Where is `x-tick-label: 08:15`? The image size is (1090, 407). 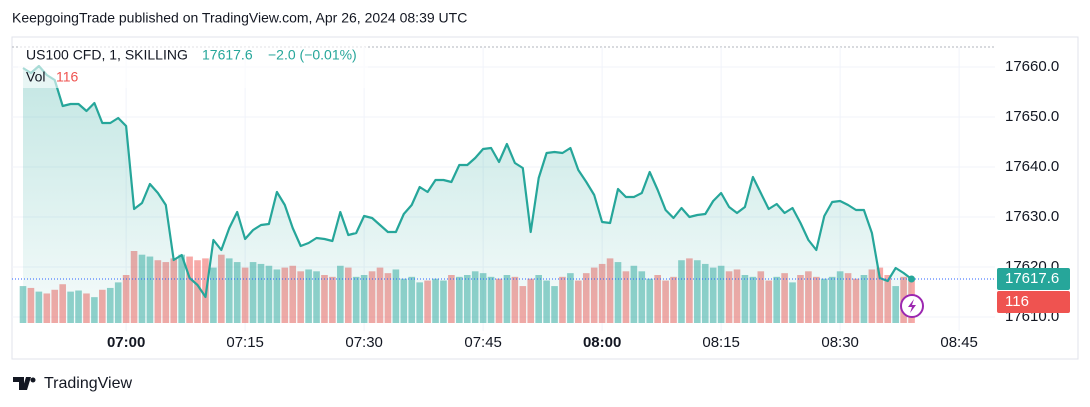 x-tick-label: 08:15 is located at coordinates (721, 342).